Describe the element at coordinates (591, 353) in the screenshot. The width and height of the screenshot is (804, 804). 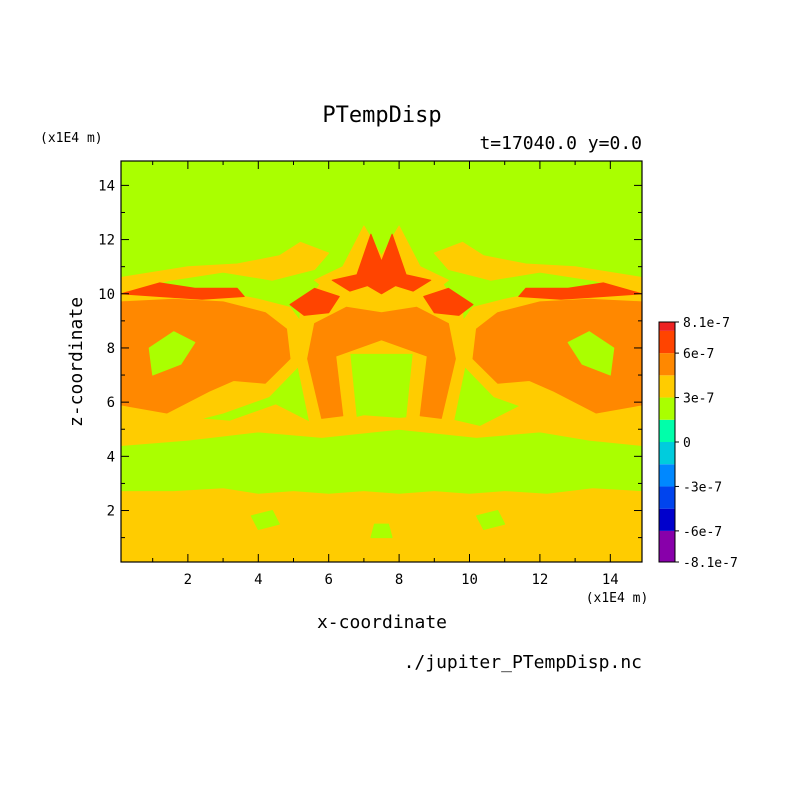
I see `contour-region-right-pocket` at that location.